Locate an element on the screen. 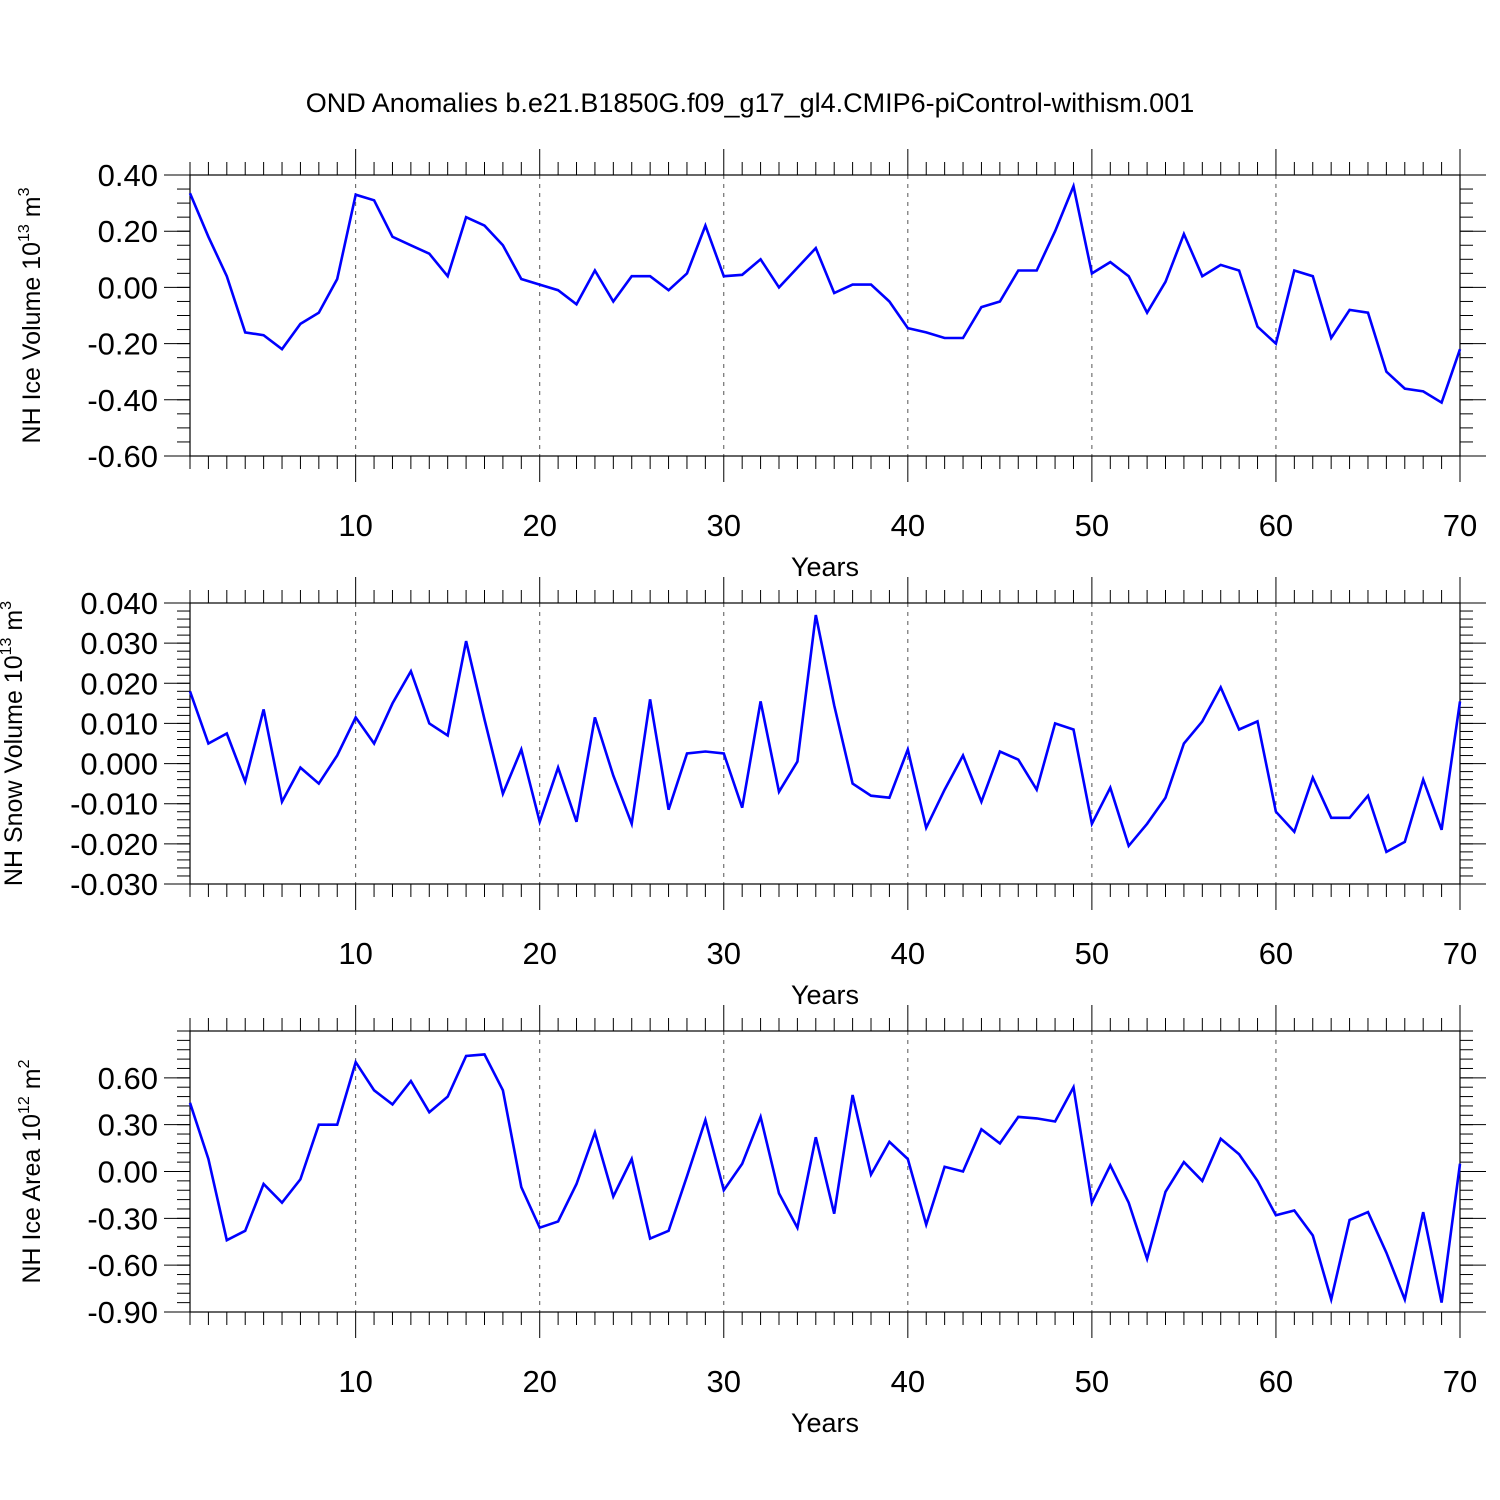 This screenshot has width=1500, height=1500. y-tick-label: -0.020 is located at coordinates (114, 844).